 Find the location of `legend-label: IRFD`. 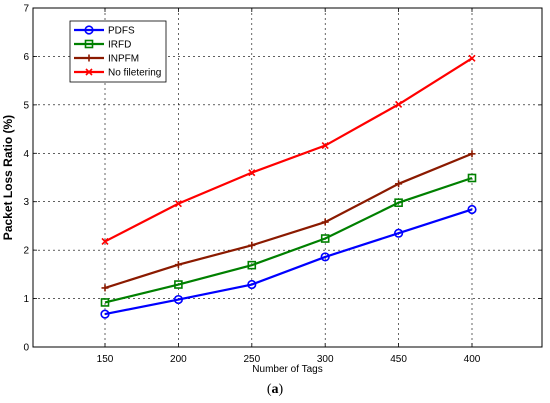

legend-label: IRFD is located at coordinates (119, 45).